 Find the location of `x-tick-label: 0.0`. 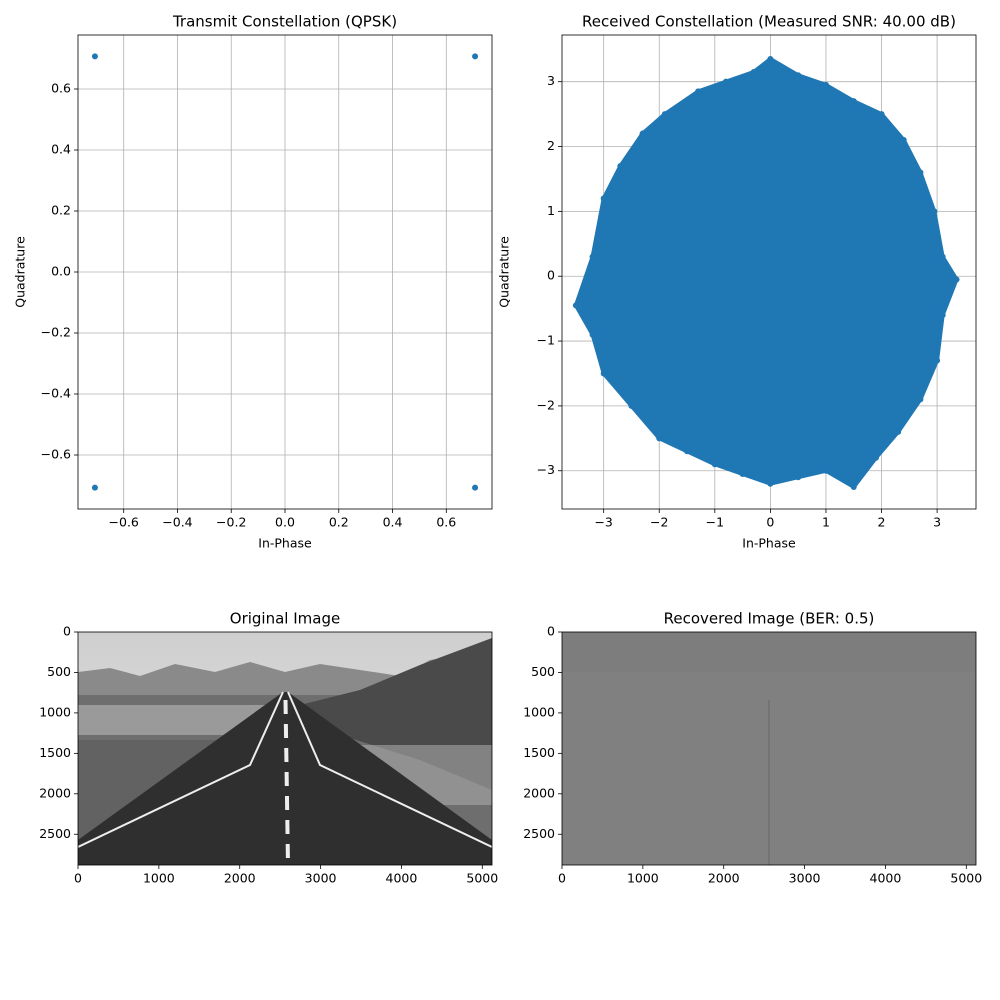

x-tick-label: 0.0 is located at coordinates (285, 522).